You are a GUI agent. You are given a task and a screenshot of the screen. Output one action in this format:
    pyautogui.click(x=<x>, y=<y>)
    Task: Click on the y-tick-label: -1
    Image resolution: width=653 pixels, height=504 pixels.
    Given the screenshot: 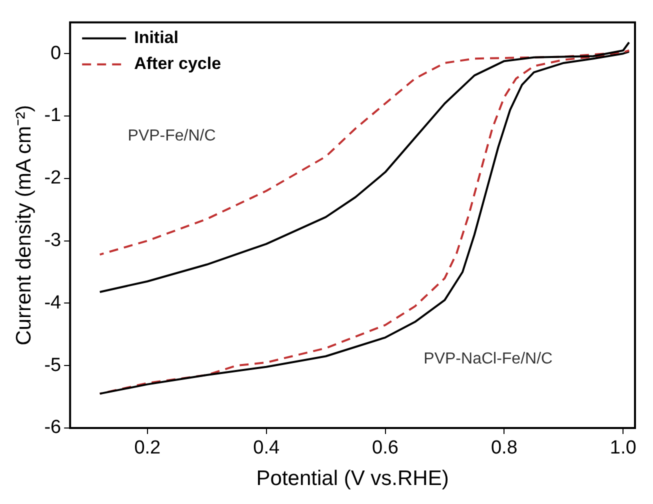 What is the action you would take?
    pyautogui.click(x=53, y=115)
    